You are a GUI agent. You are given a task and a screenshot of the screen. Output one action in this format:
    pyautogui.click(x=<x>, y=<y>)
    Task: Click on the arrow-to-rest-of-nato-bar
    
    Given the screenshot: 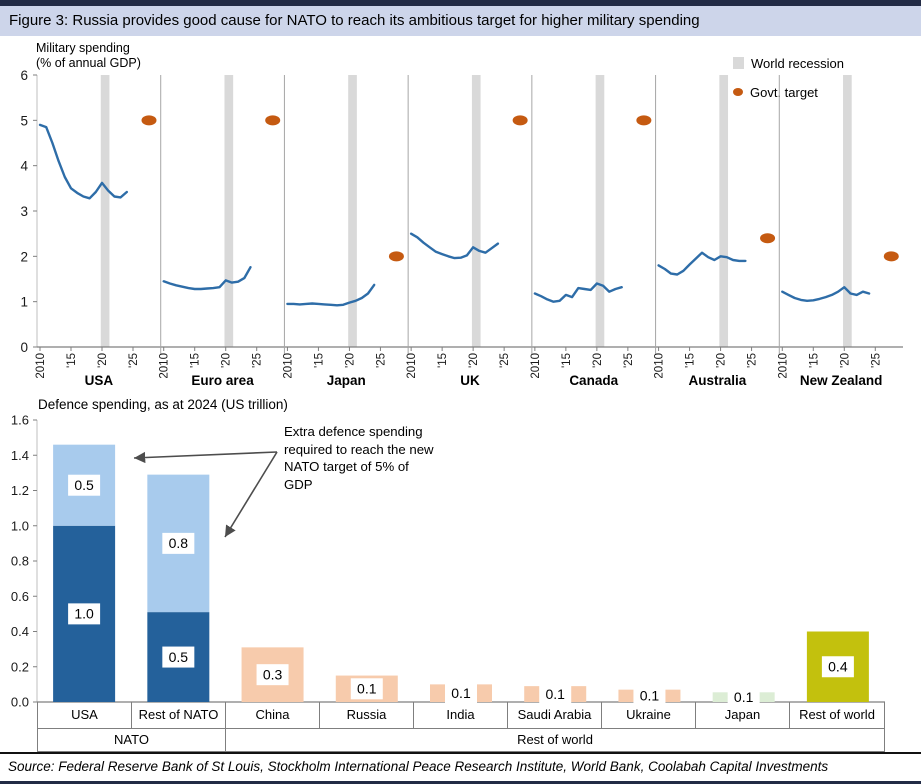 What is the action you would take?
    pyautogui.click(x=251, y=494)
    